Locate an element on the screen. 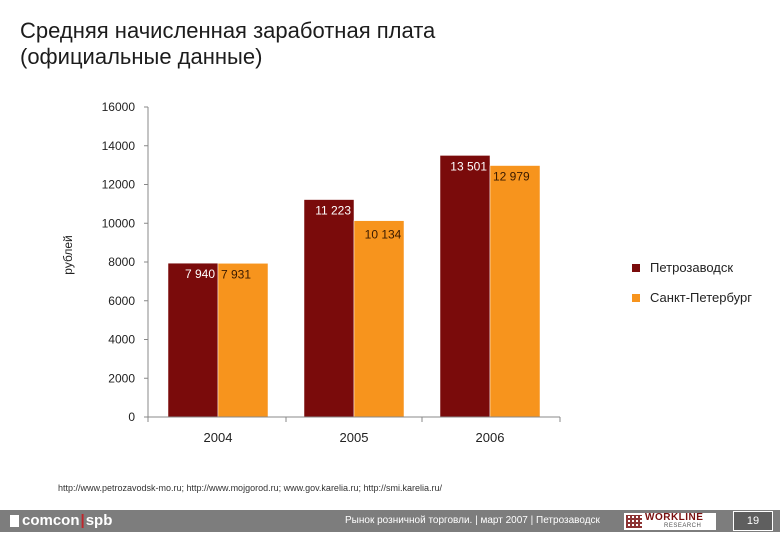  x-tick-label: 2005 is located at coordinates (354, 437).